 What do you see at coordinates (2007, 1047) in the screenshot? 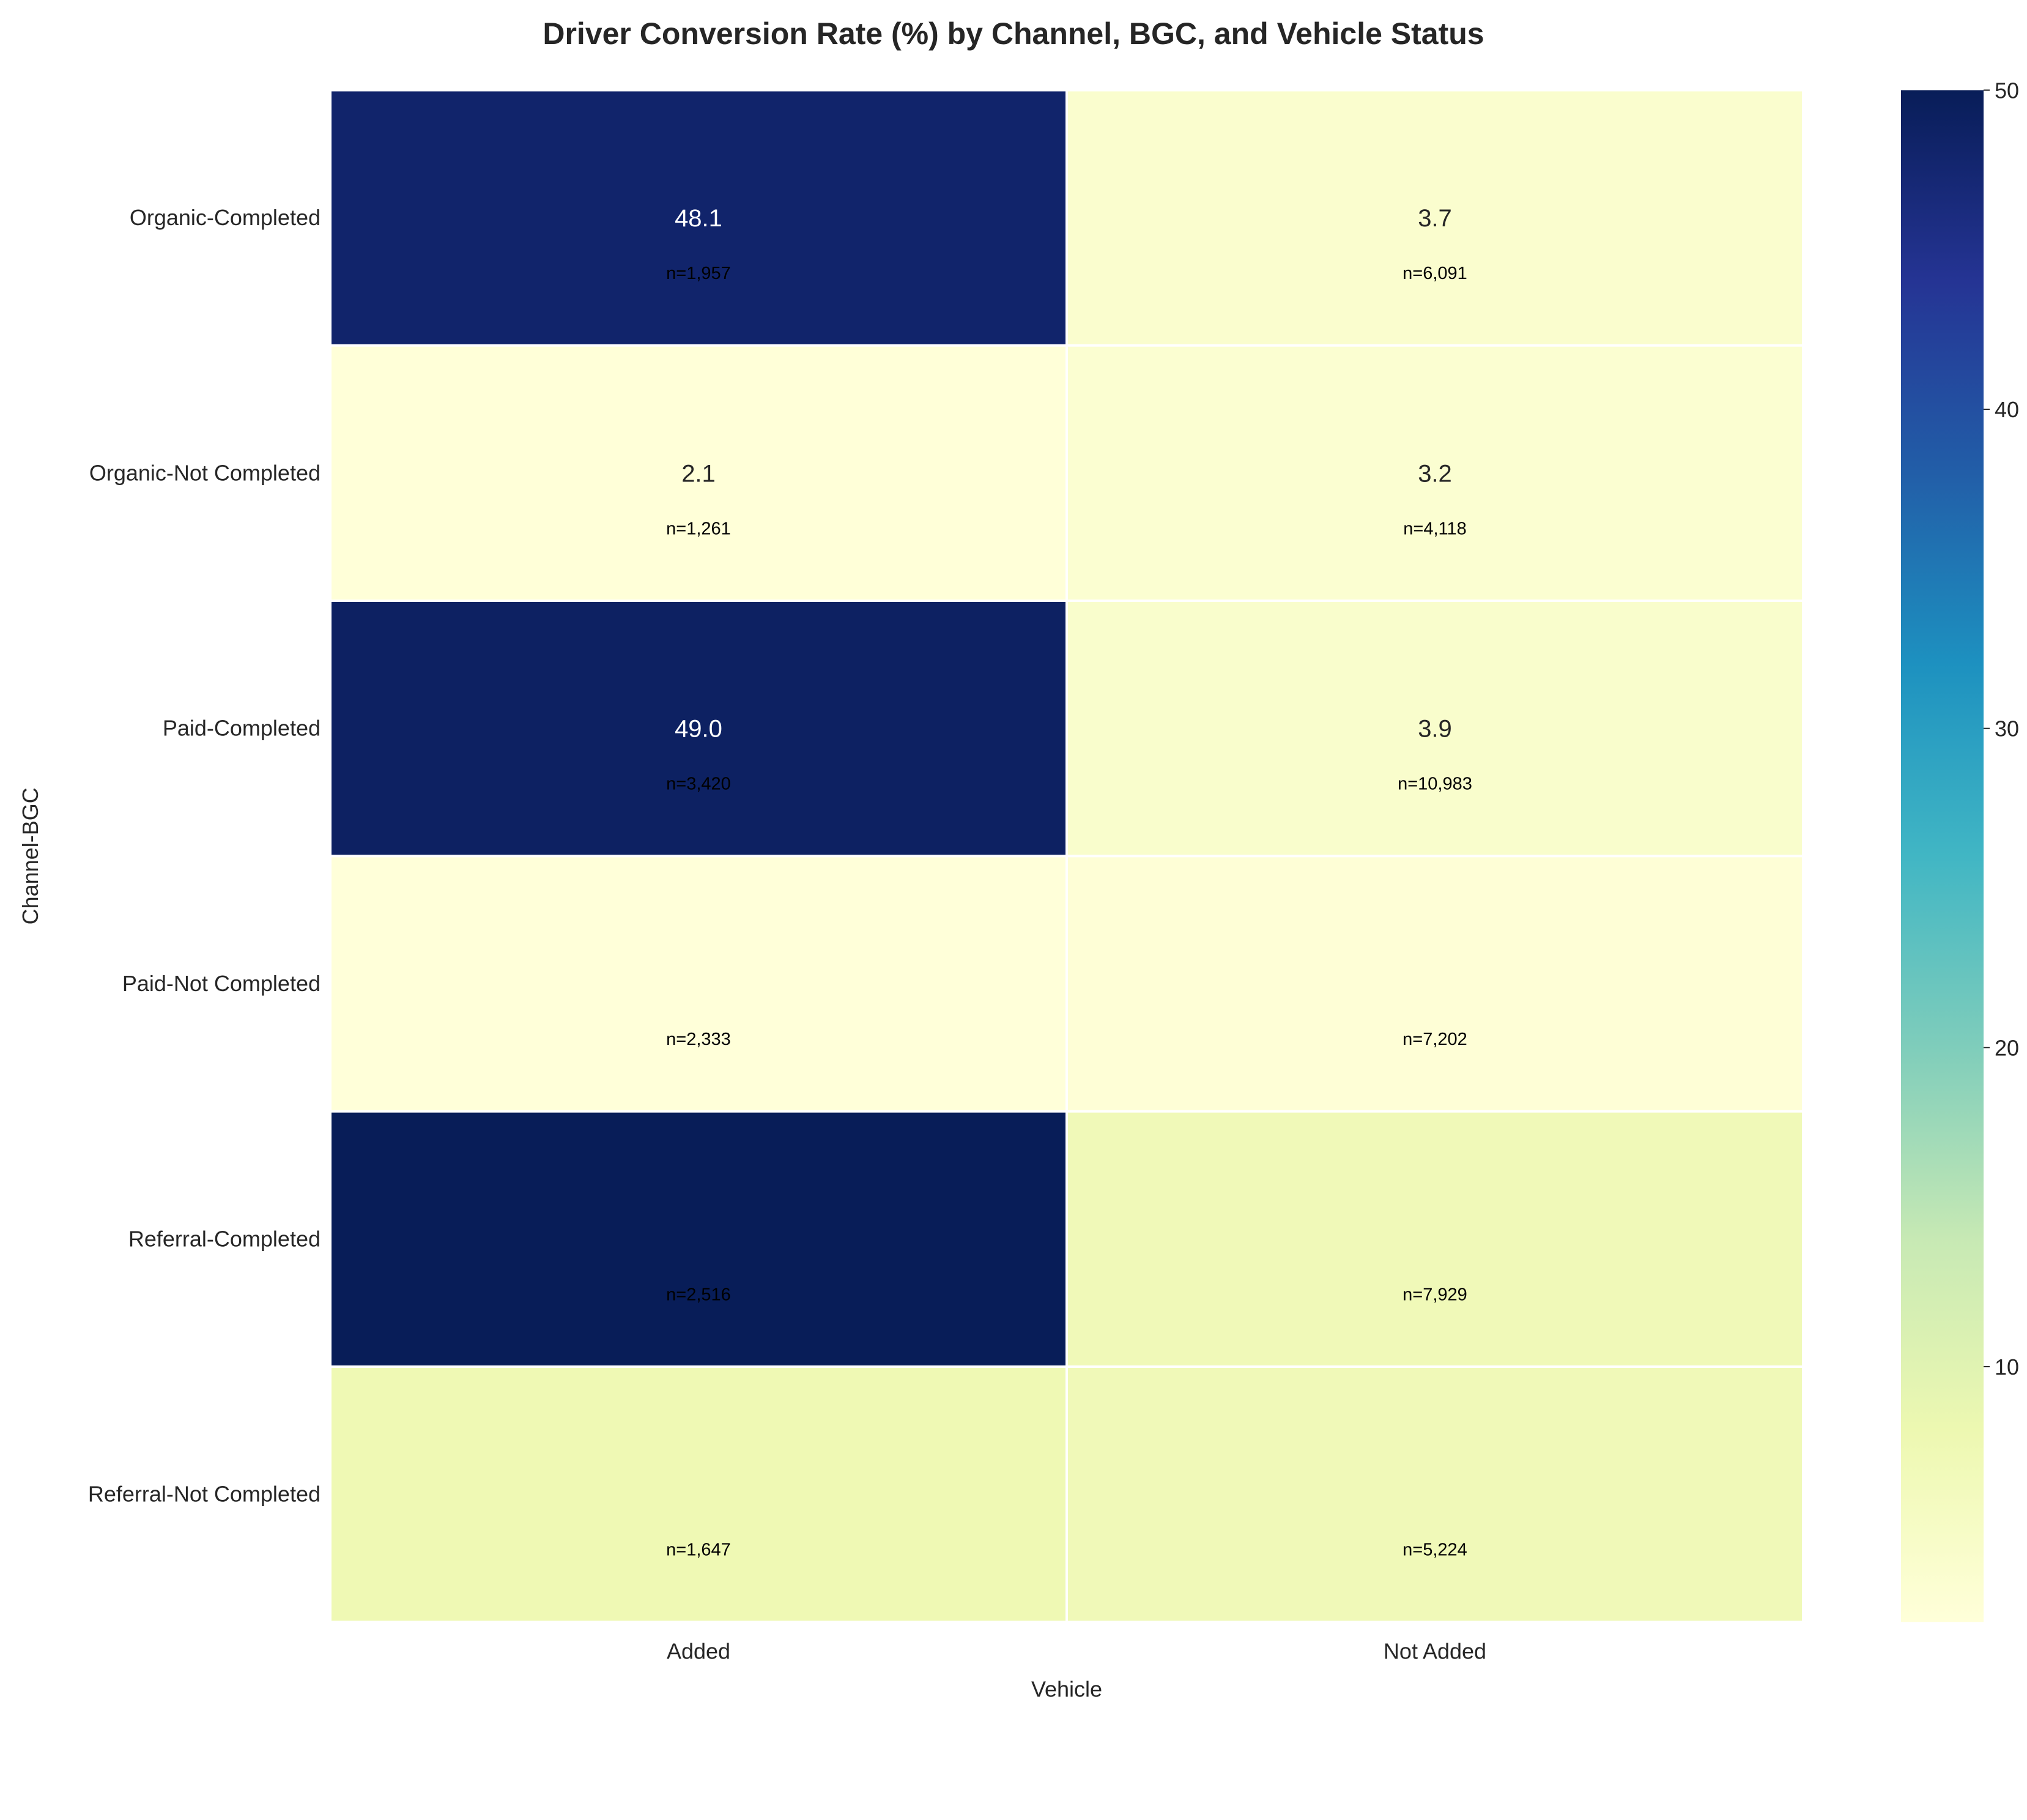
I see `colorbar-tick-label: 20` at bounding box center [2007, 1047].